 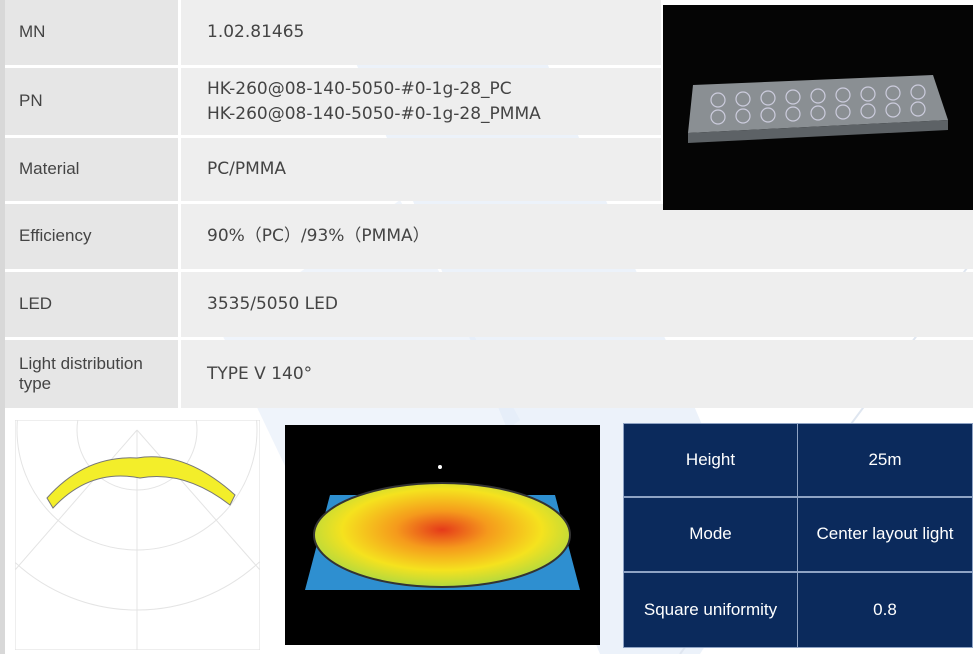 What do you see at coordinates (91, 374) in the screenshot?
I see `row-label: Light distribution type` at bounding box center [91, 374].